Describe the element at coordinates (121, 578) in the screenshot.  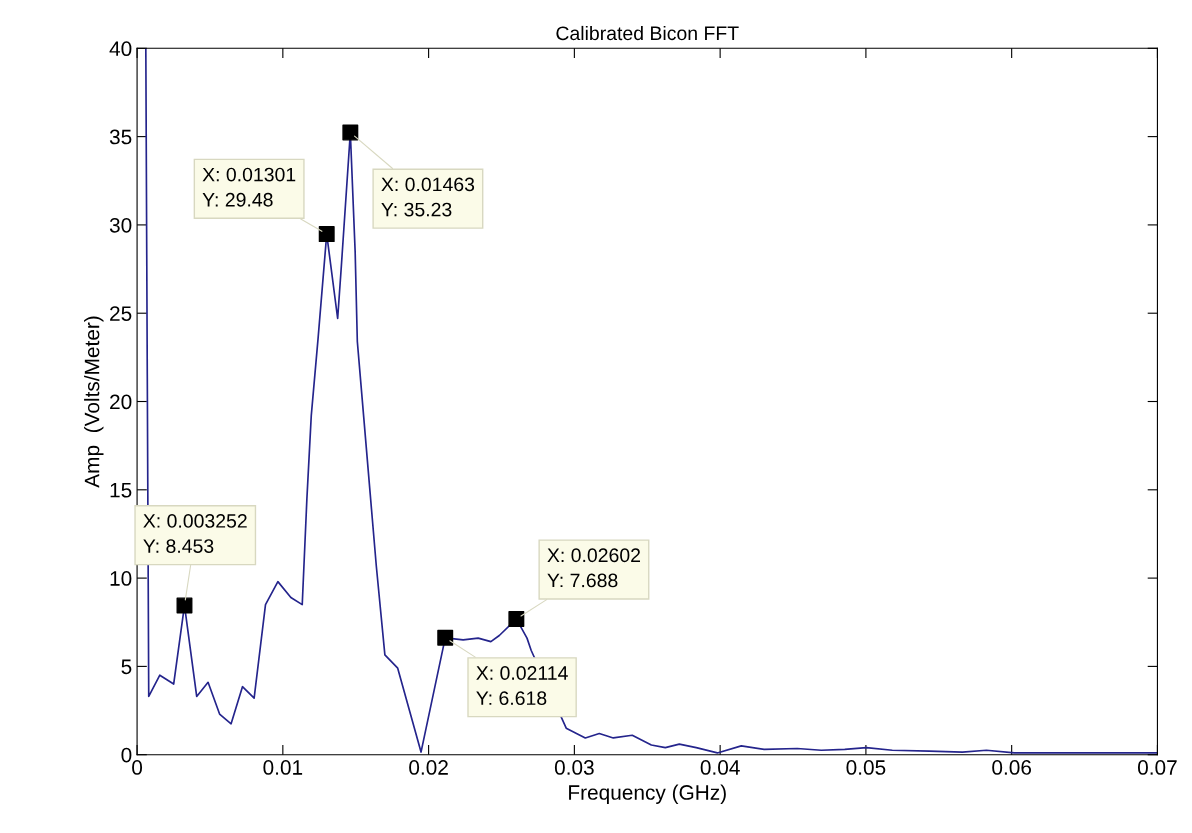
I see `y-tick-label: 10` at that location.